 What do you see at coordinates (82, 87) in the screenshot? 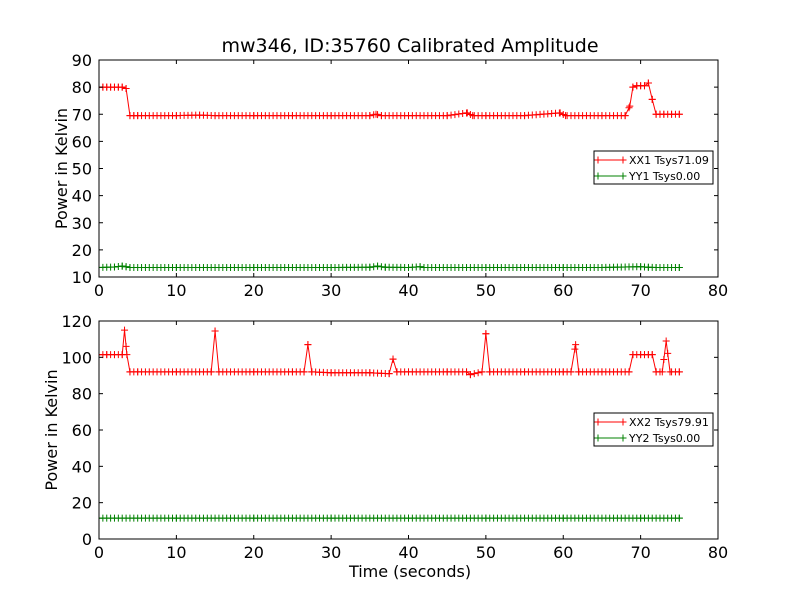
I see `y-tick-label: 80` at bounding box center [82, 87].